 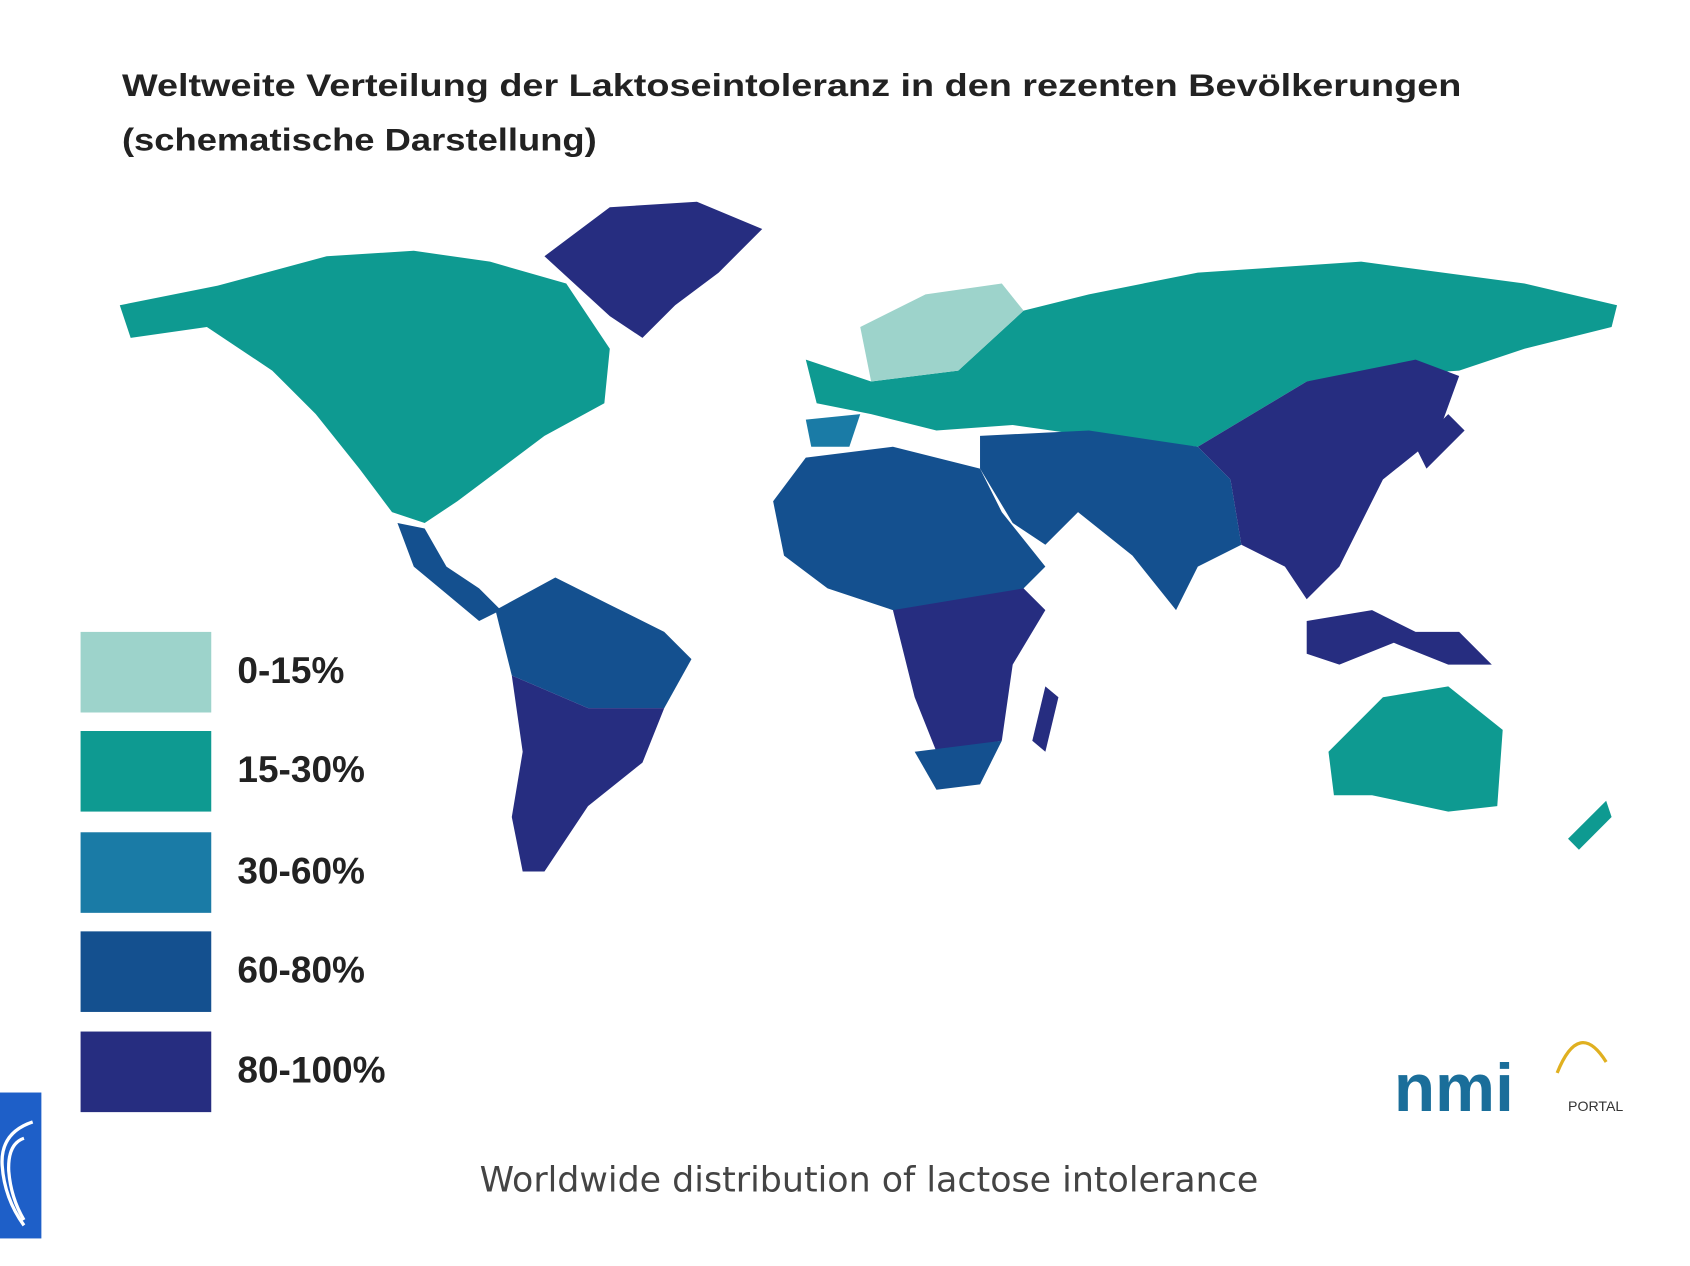 I want to click on legend: 0-15% 15-30% 30-60% 60-80% 80-100%, so click(x=233, y=872).